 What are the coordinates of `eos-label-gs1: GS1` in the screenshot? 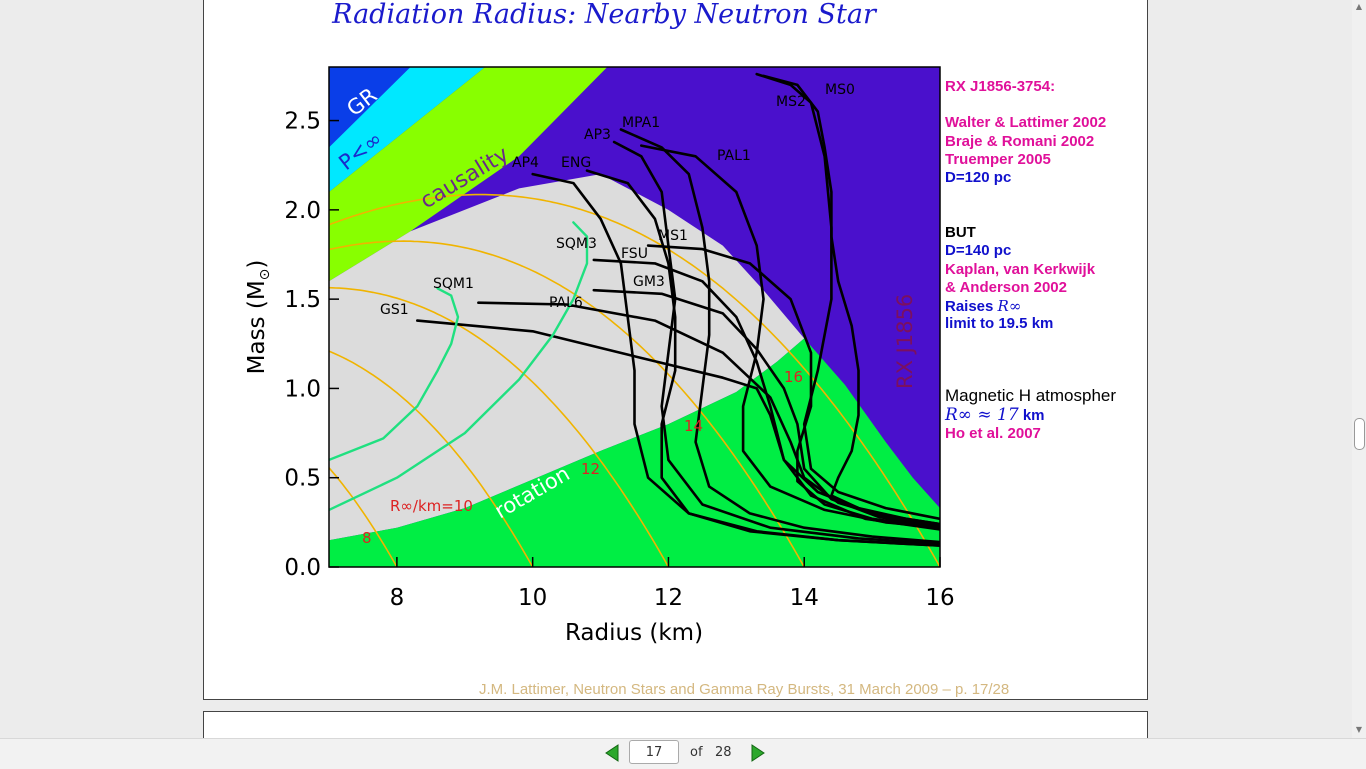 It's located at (394, 310).